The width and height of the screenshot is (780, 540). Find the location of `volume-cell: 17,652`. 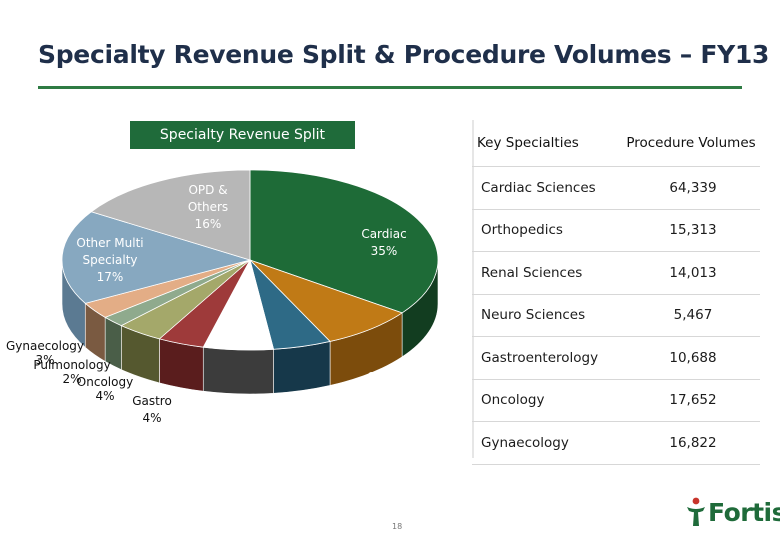

volume-cell: 17,652 is located at coordinates (693, 400).